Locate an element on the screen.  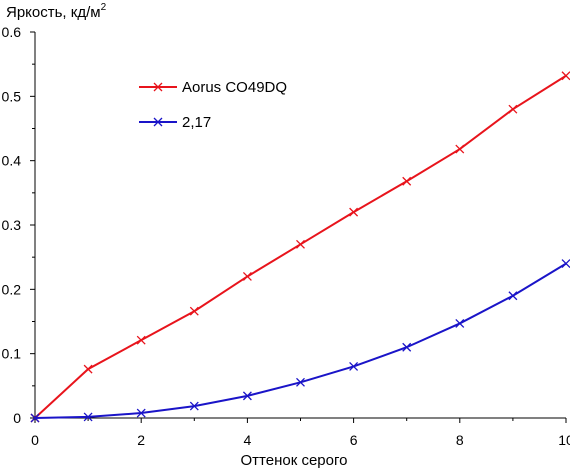
legend-label: 2,17 is located at coordinates (196, 122).